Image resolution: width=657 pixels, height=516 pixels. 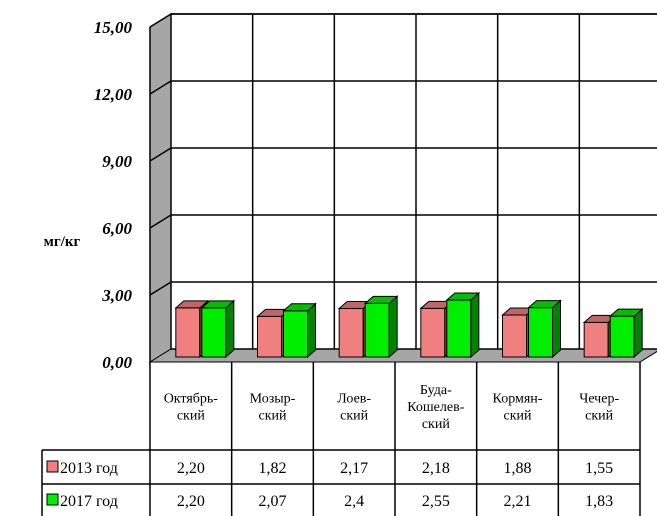 What do you see at coordinates (354, 501) in the screenshot?
I see `data-label: 2,4` at bounding box center [354, 501].